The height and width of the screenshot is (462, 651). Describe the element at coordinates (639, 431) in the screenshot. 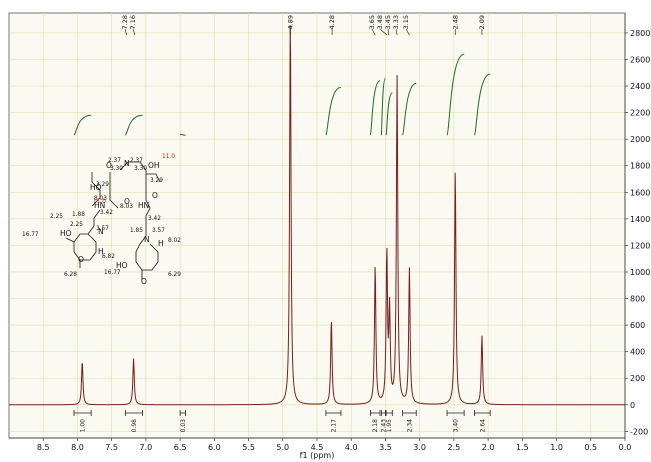

I see `y-tick-label: -200` at that location.